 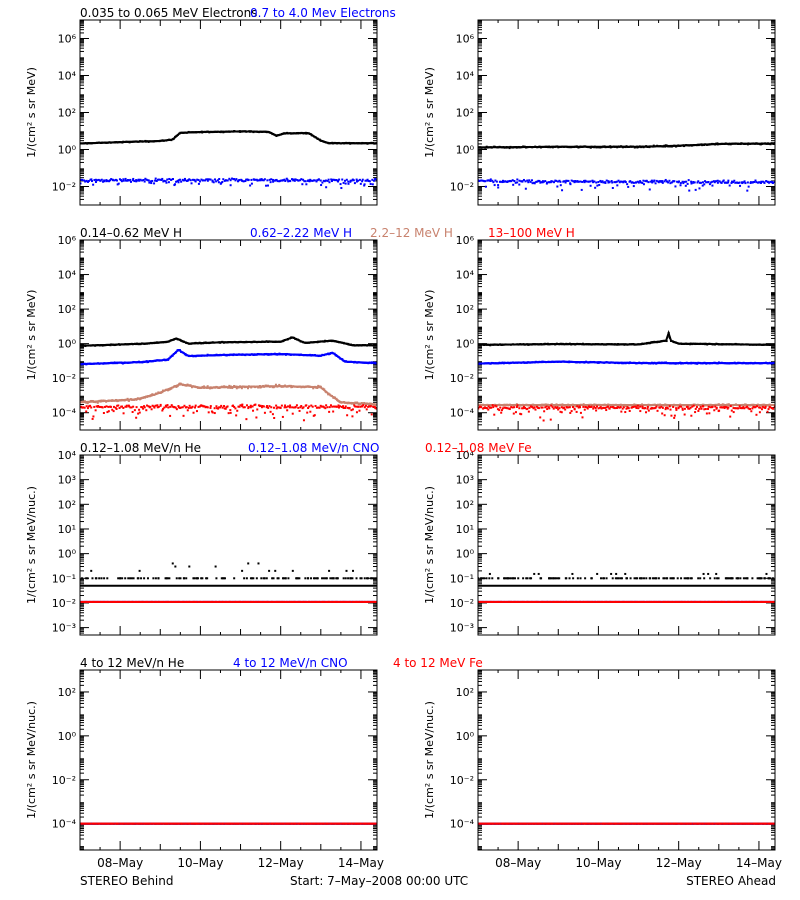 What do you see at coordinates (31, 112) in the screenshot?
I see `y-axis-label: 1/(cm² s sr MeV)` at bounding box center [31, 112].